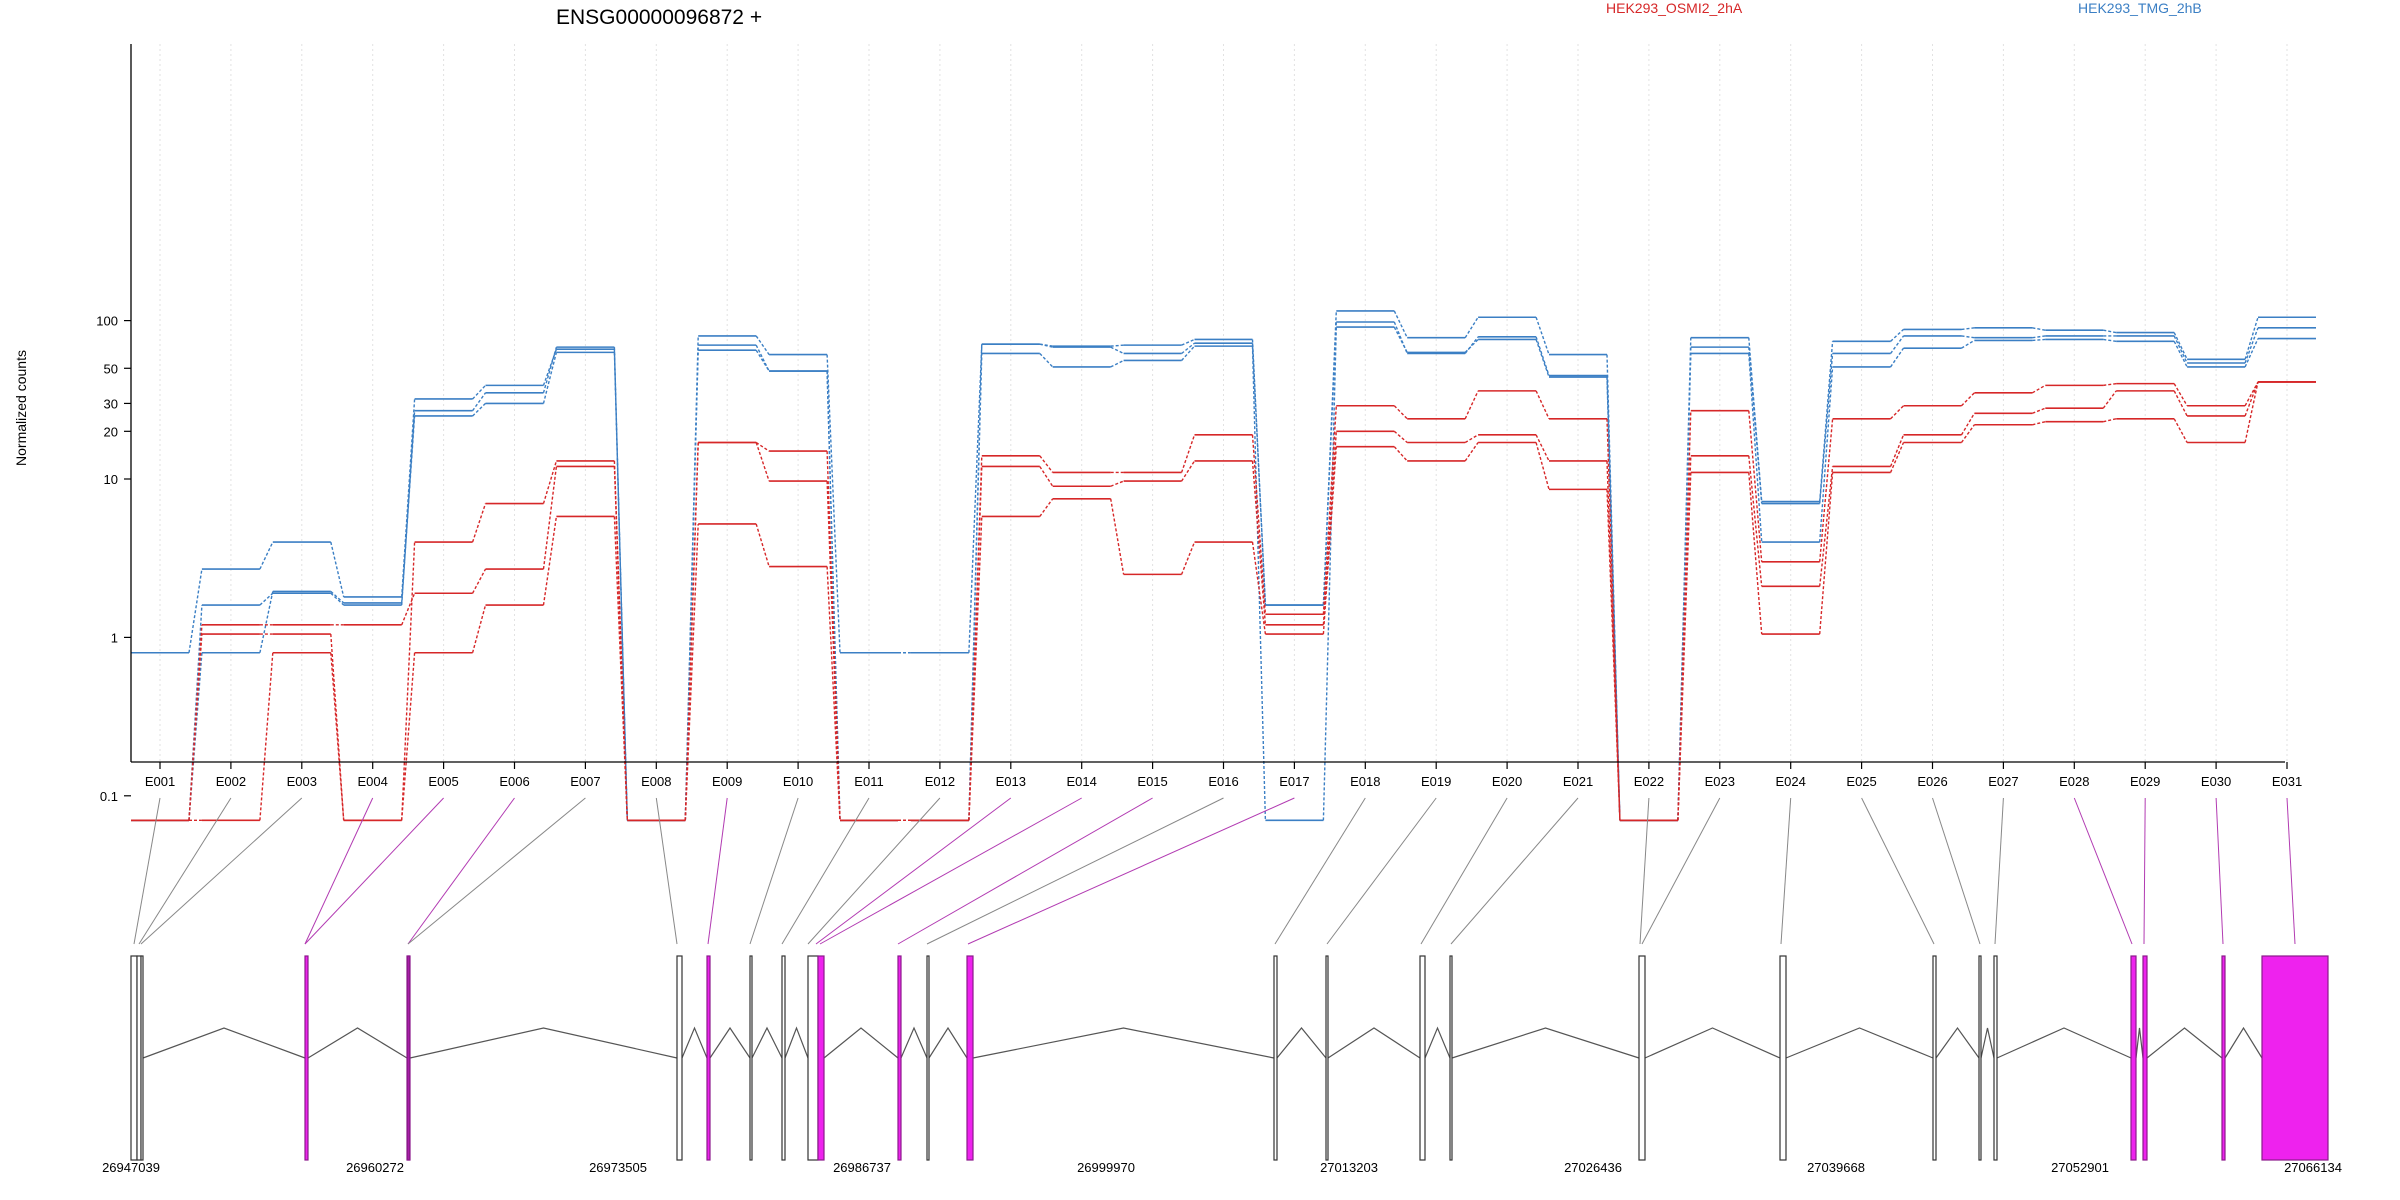 The height and width of the screenshot is (1200, 2400). What do you see at coordinates (2140, 8) in the screenshot?
I see `legend-tmg: HEK293_TMG_2hB` at bounding box center [2140, 8].